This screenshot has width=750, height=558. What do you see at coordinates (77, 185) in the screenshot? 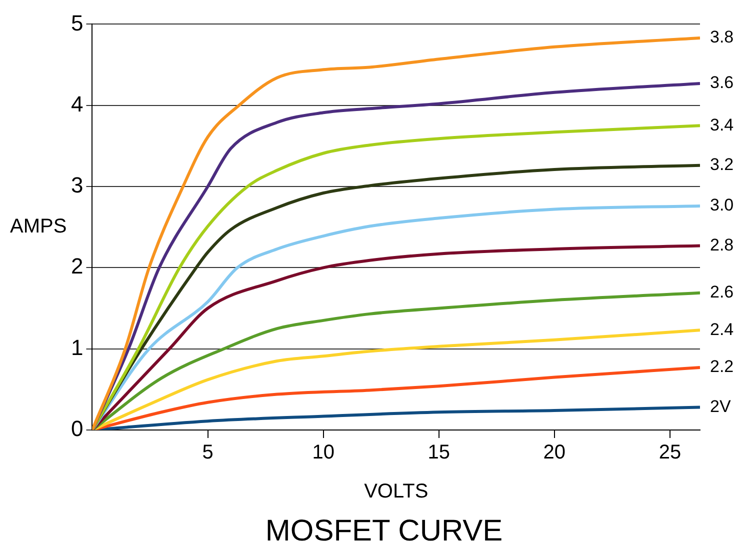
I see `y-tick-label: 3` at bounding box center [77, 185].